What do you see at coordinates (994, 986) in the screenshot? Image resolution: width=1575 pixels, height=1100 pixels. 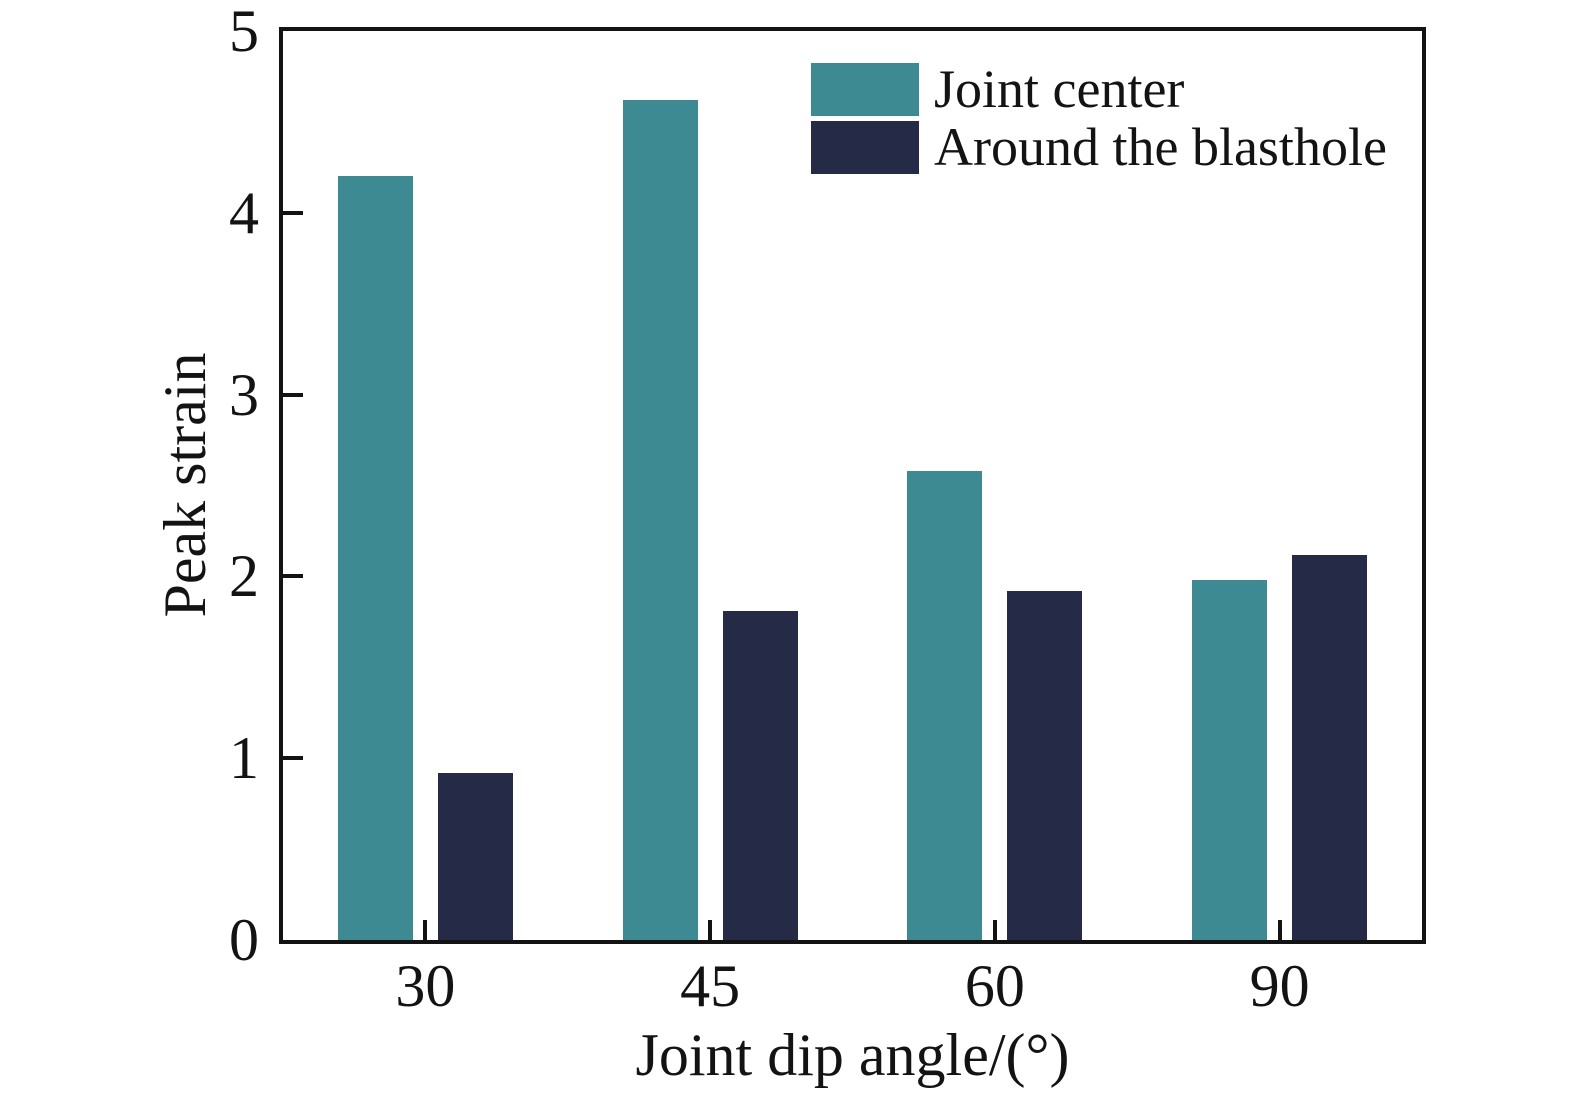 I see `x-tick-label-60: 60` at bounding box center [994, 986].